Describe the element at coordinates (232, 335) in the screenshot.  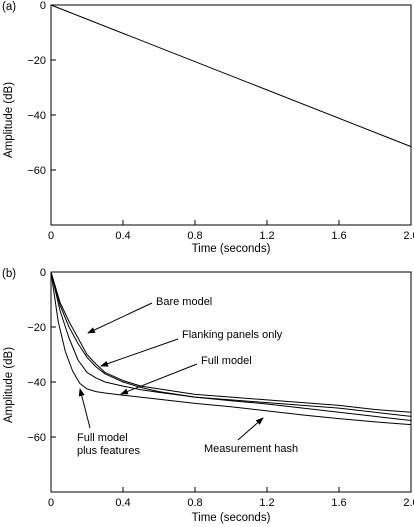
I see `annotation-flanking-panels-text: Flanking panels only` at that location.